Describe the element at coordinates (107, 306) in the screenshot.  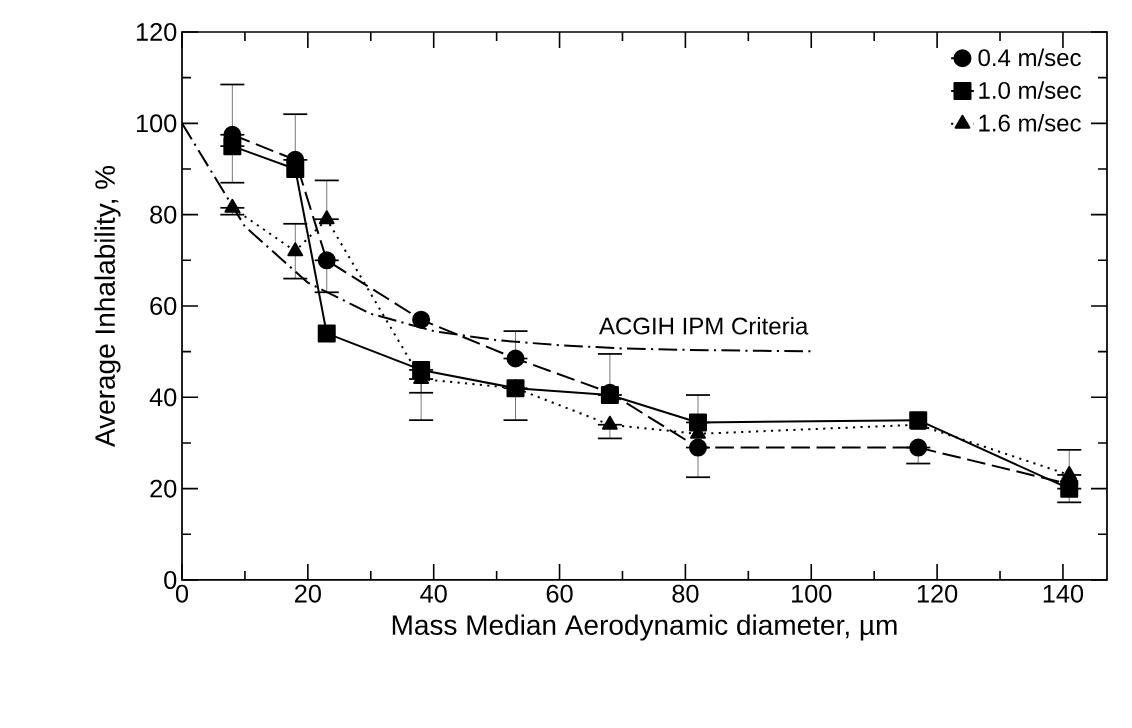
I see `y-axis-title: Average Inhalability, %` at that location.